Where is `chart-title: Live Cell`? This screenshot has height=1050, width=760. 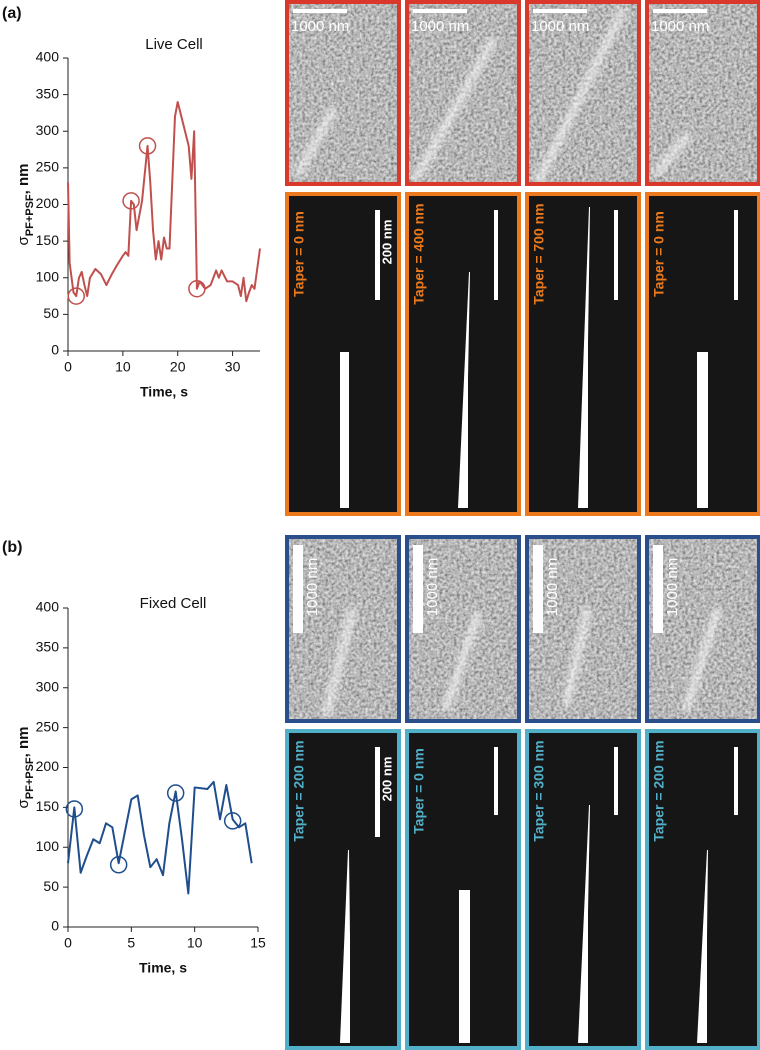
chart-title: Live Cell is located at coordinates (174, 44).